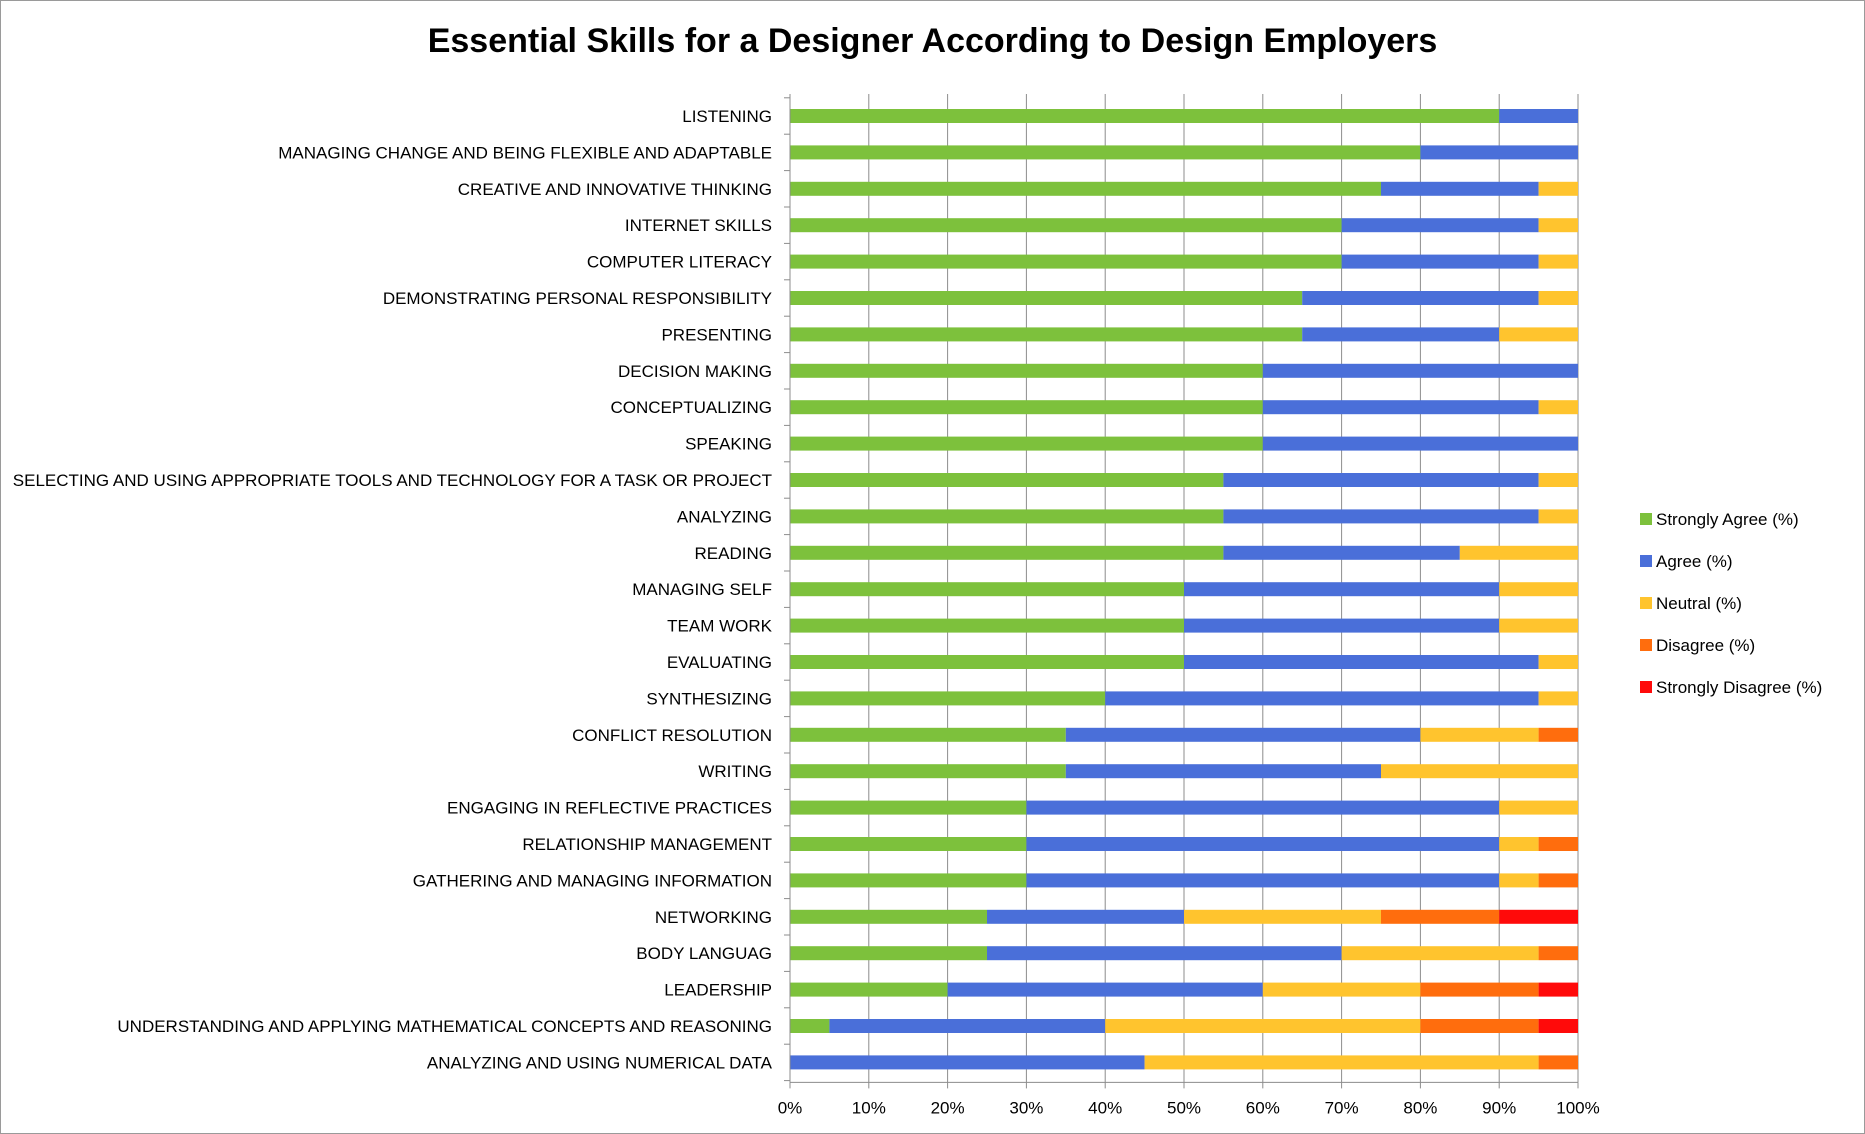 This screenshot has height=1134, width=1865. Describe the element at coordinates (698, 225) in the screenshot. I see `category-label: INTERNET SKILLS` at that location.